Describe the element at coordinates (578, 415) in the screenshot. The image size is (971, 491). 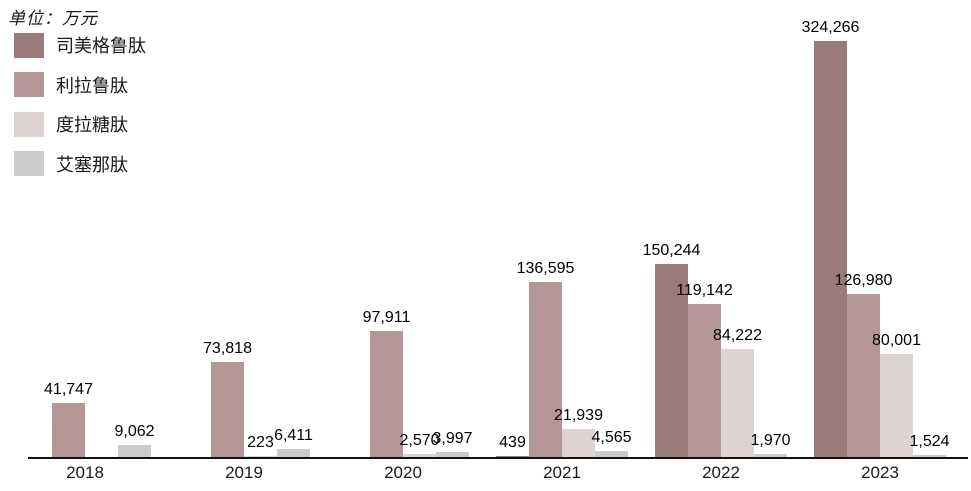
I see `value-label-度拉糖肽-2021: 21,939` at that location.